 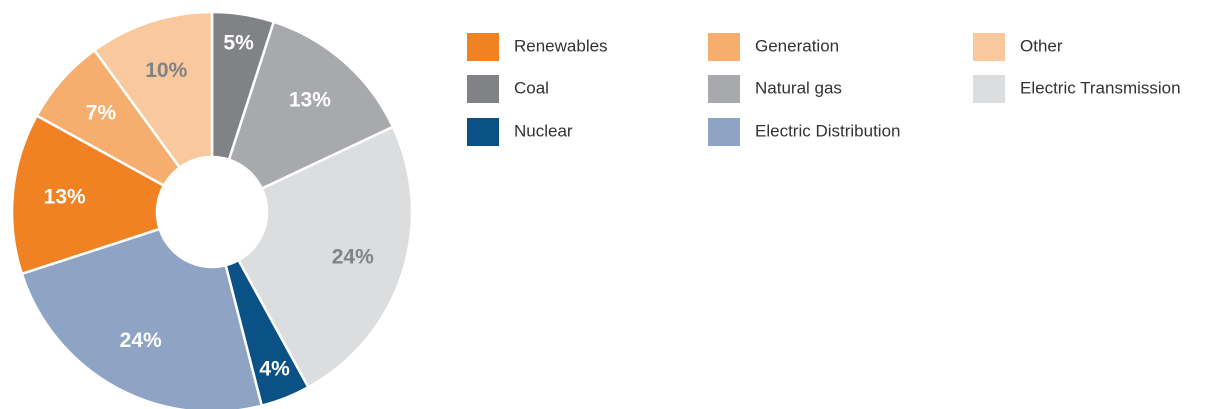 What do you see at coordinates (166, 70) in the screenshot?
I see `slice-label: 10%` at bounding box center [166, 70].